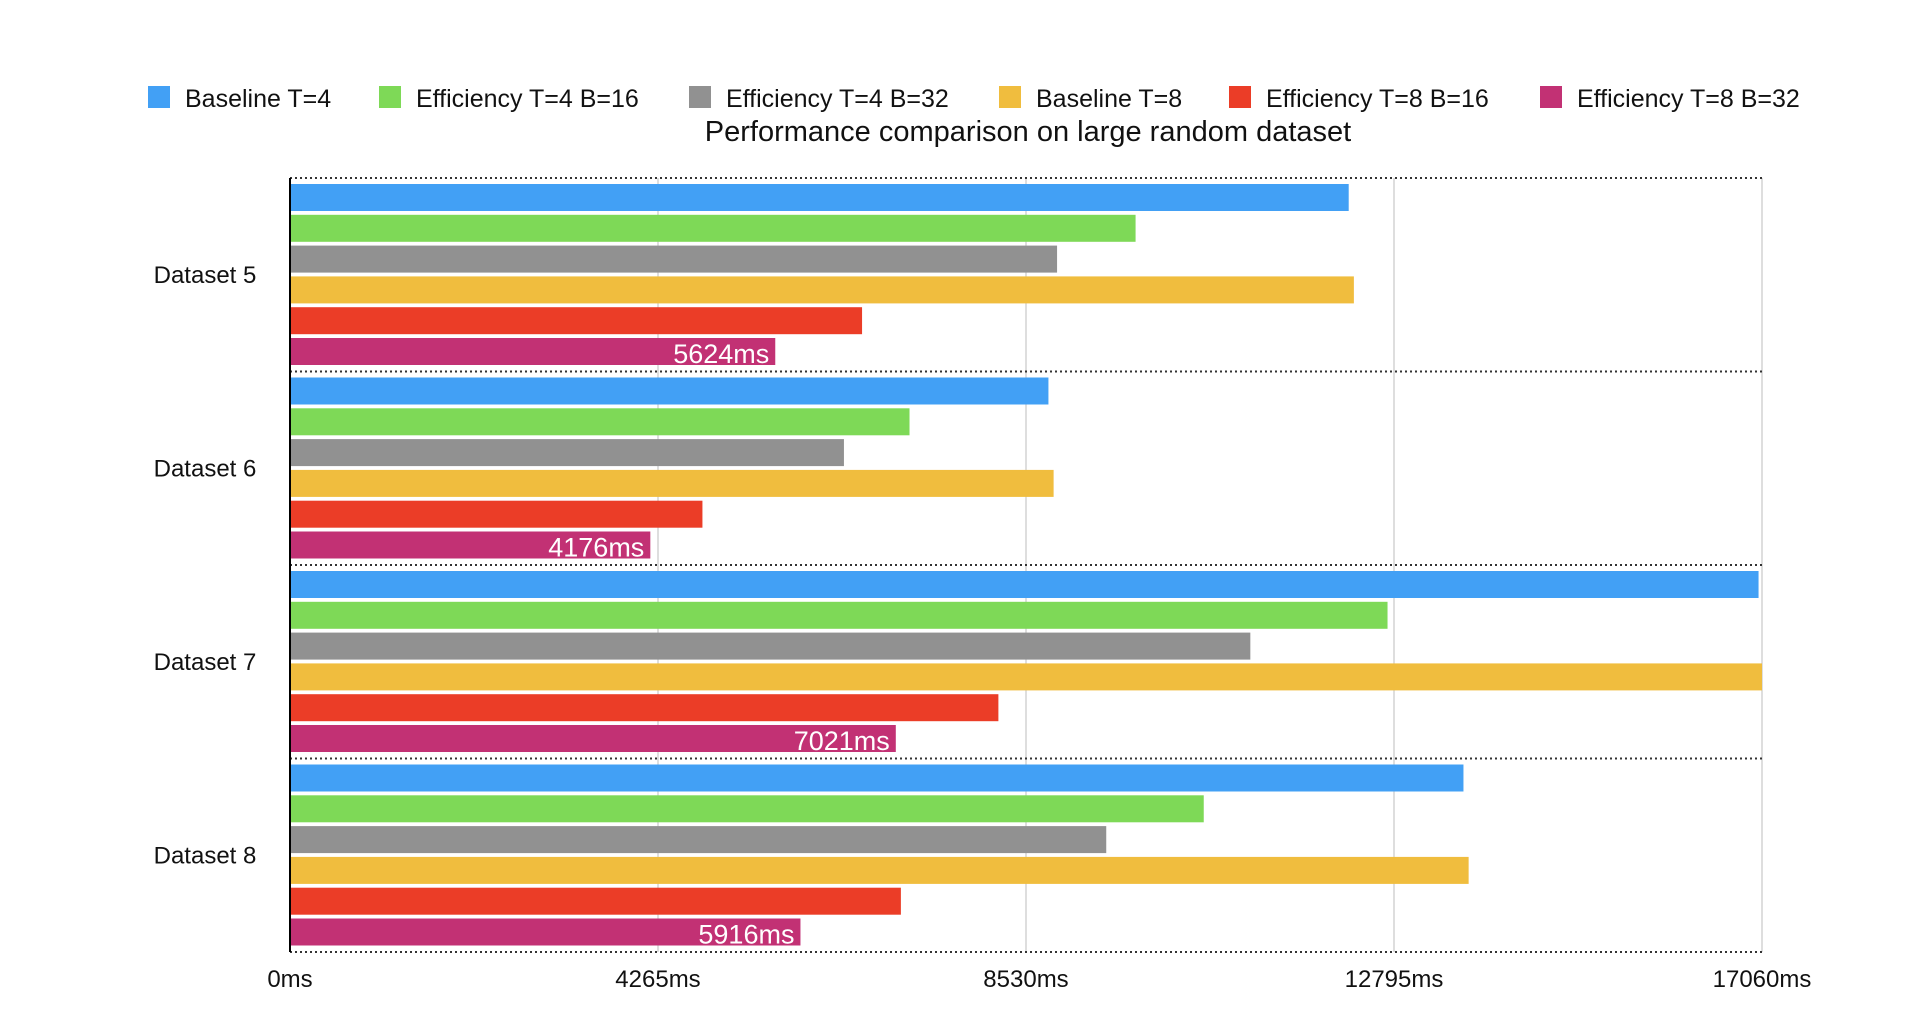 The width and height of the screenshot is (1930, 1030). I want to click on legend-label: Baseline T=4, so click(258, 99).